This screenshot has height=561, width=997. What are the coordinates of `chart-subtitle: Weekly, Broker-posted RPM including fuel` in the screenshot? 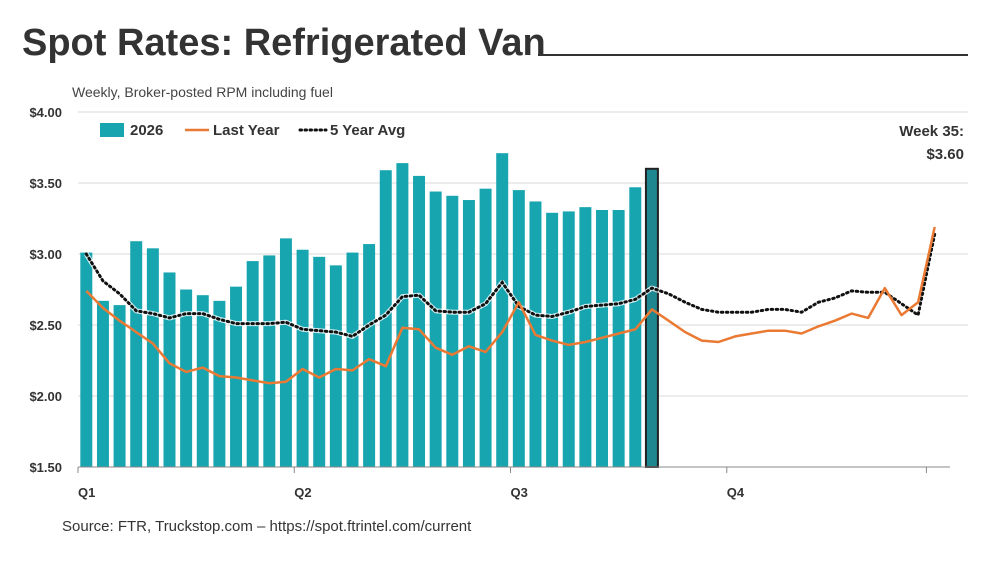 It's located at (202, 92).